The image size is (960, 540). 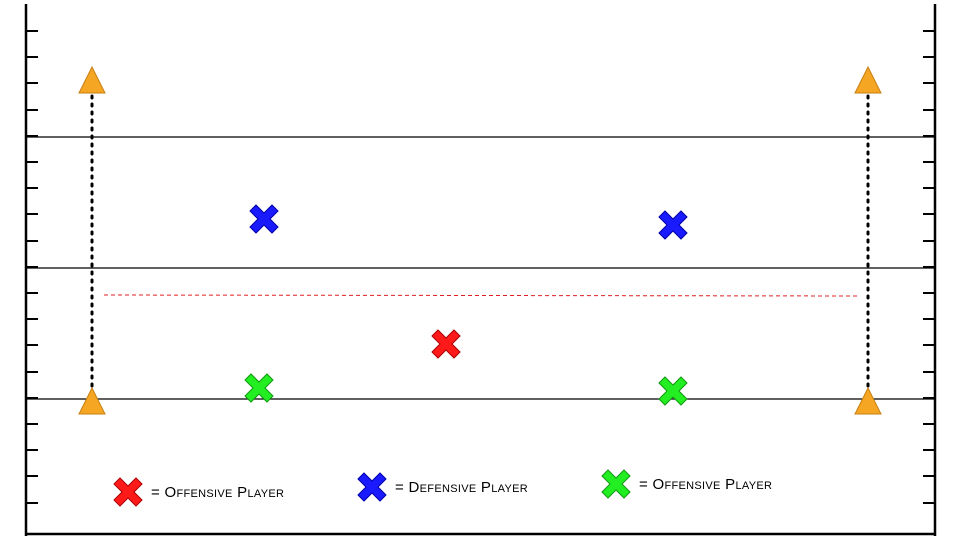 What do you see at coordinates (32, 267) in the screenshot?
I see `left-hash-marks` at bounding box center [32, 267].